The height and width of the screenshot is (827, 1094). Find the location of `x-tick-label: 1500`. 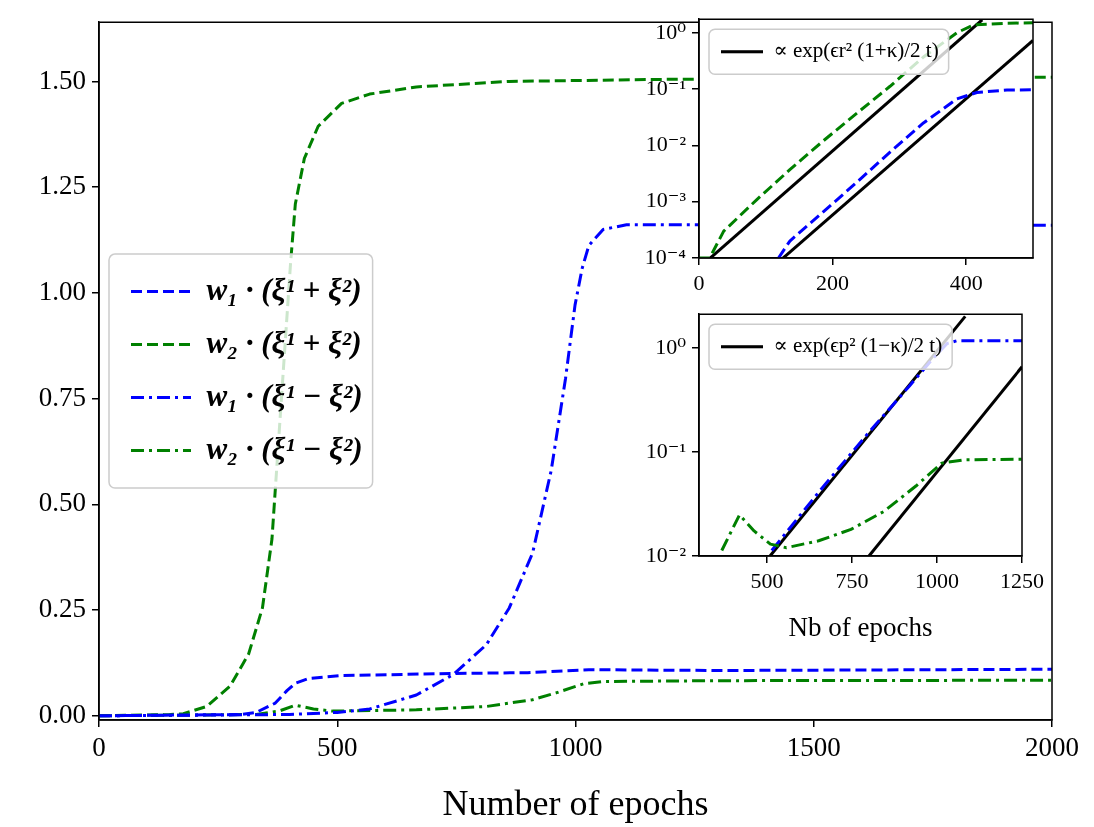

x-tick-label: 1500 is located at coordinates (813, 747).